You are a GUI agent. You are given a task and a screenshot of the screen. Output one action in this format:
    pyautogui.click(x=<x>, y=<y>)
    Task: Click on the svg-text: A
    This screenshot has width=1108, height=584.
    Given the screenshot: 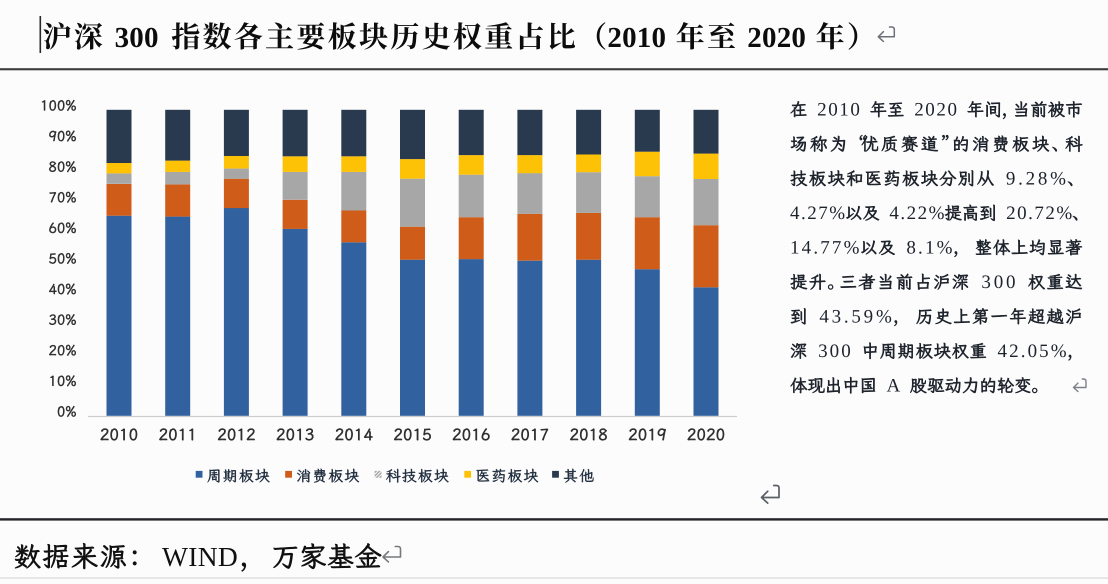 What is the action you would take?
    pyautogui.click(x=894, y=386)
    